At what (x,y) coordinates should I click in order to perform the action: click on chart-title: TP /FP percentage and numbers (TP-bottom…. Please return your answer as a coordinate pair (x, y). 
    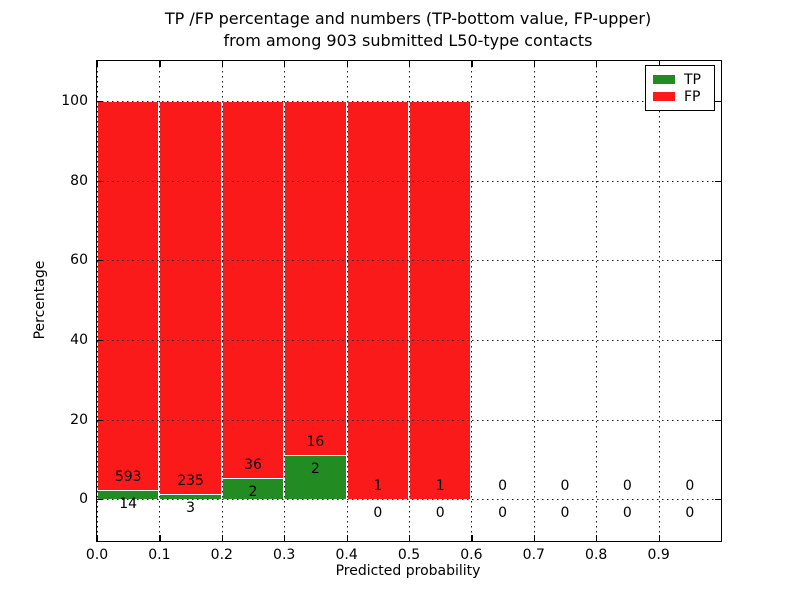
    Looking at the image, I should click on (408, 30).